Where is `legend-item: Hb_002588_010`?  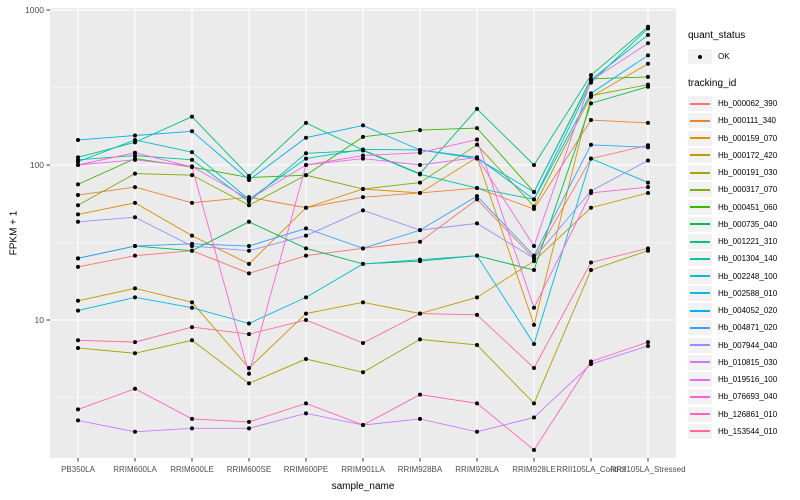
legend-item: Hb_002588_010 is located at coordinates (744, 293).